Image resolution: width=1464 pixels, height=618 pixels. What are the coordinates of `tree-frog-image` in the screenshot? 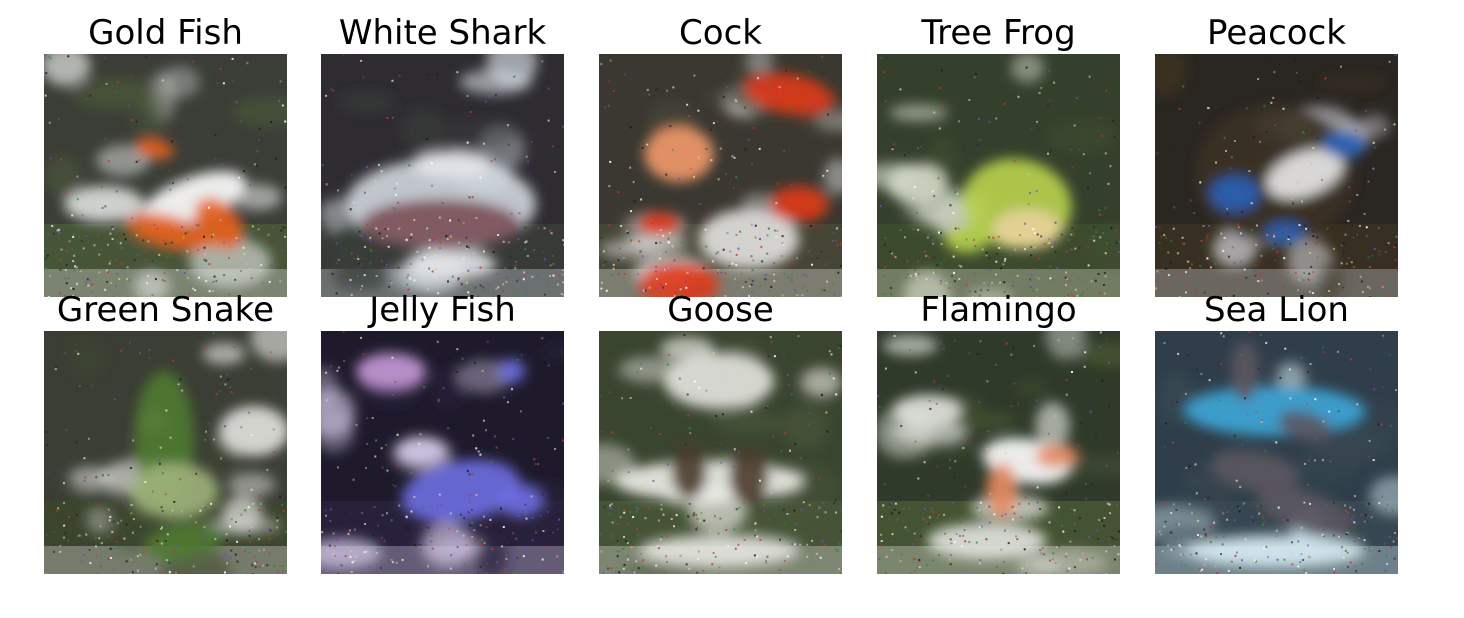 It's located at (998, 175).